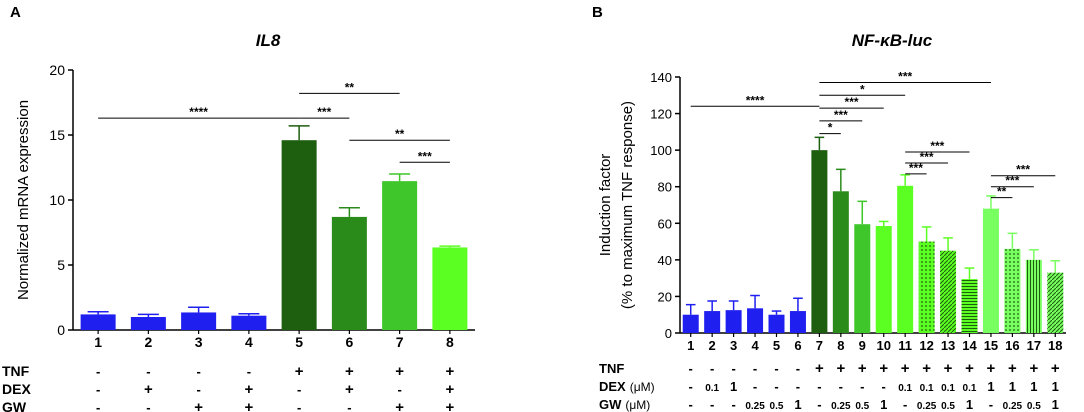 This screenshot has width=1084, height=412. Describe the element at coordinates (249, 342) in the screenshot. I see `x-tick-label: 4` at that location.